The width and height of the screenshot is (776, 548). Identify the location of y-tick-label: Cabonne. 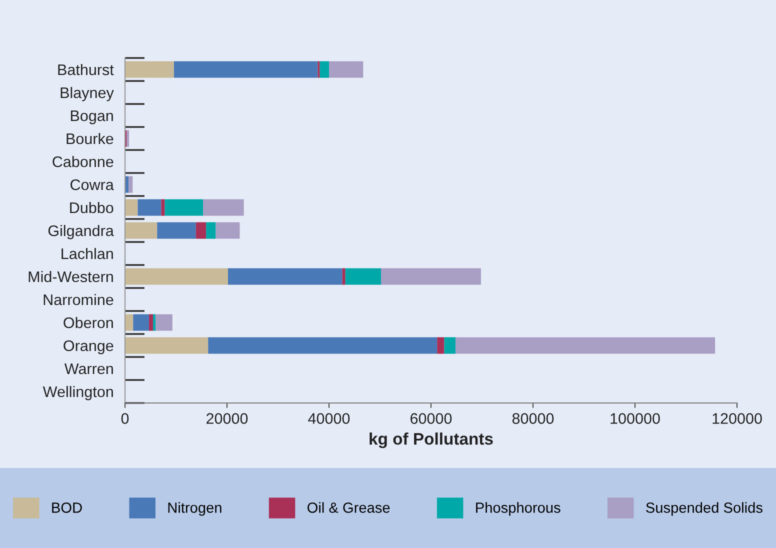
(83, 162).